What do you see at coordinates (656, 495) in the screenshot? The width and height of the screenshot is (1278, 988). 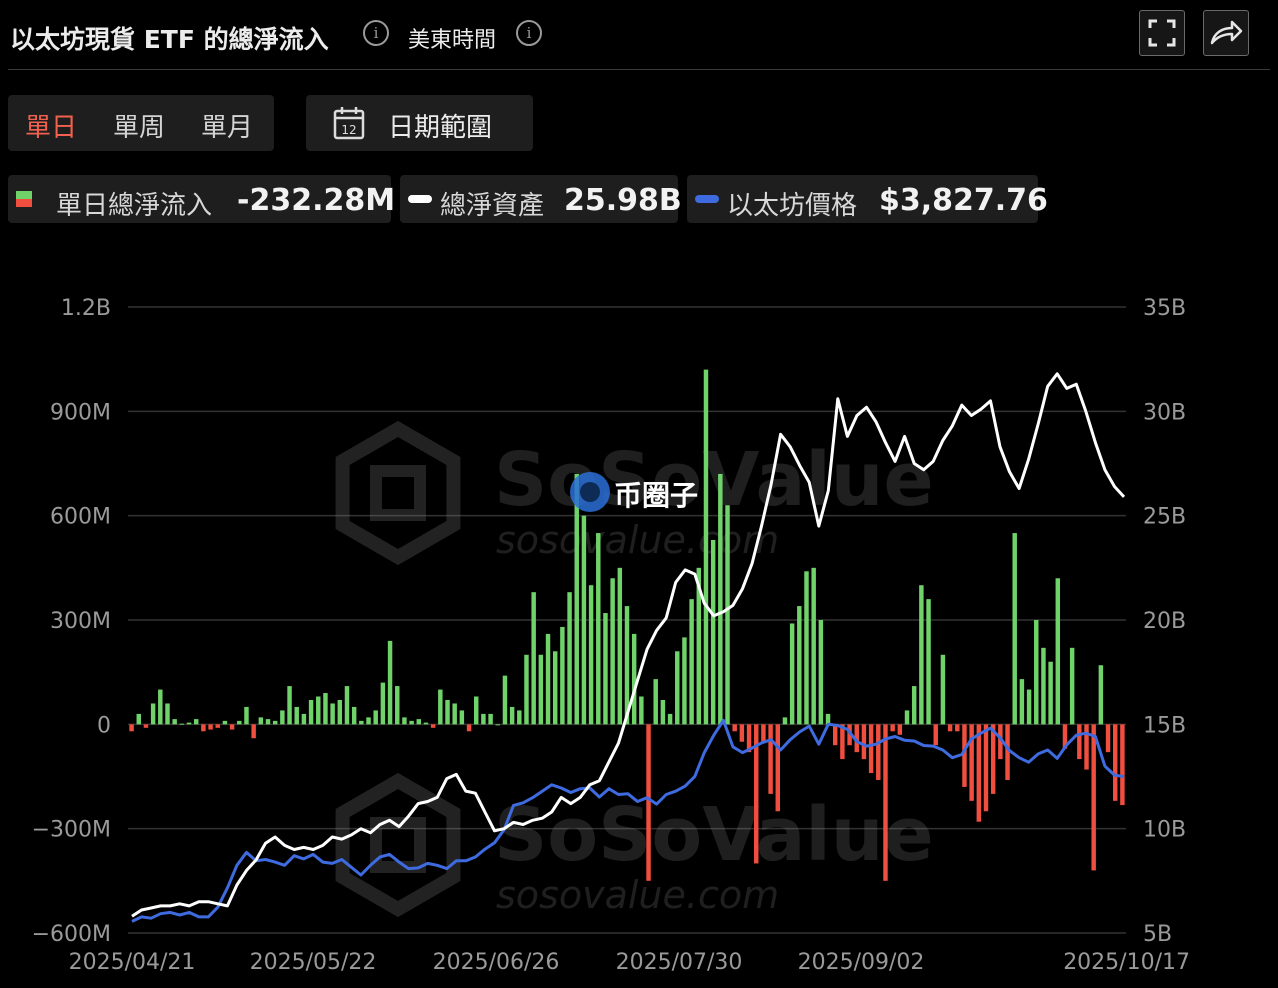 I see `overlay-text: 币圈子` at bounding box center [656, 495].